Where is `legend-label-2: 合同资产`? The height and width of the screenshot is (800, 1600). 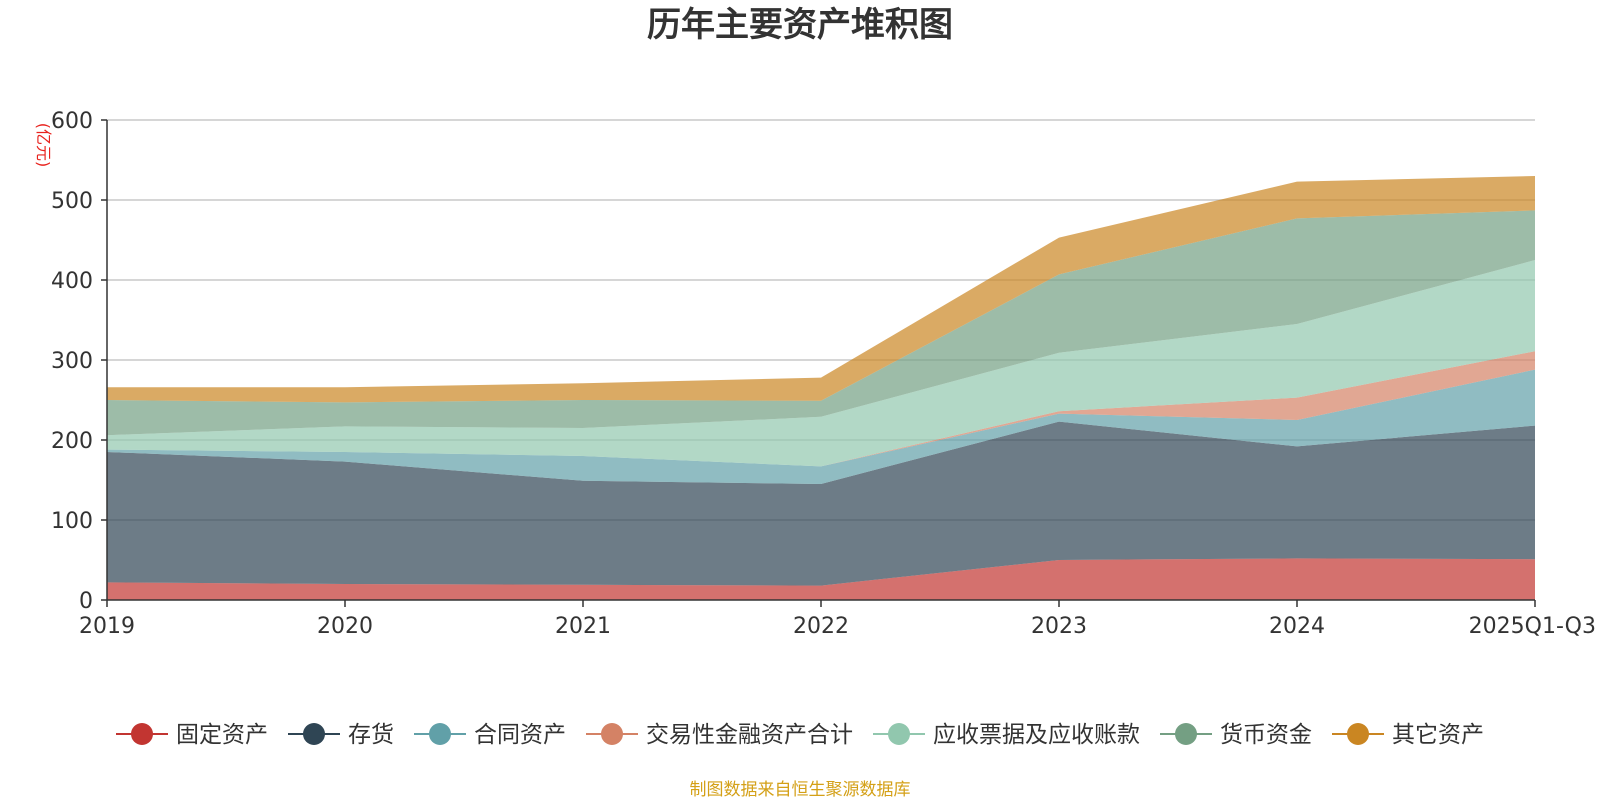
legend-label-2: 合同资产 is located at coordinates (520, 735).